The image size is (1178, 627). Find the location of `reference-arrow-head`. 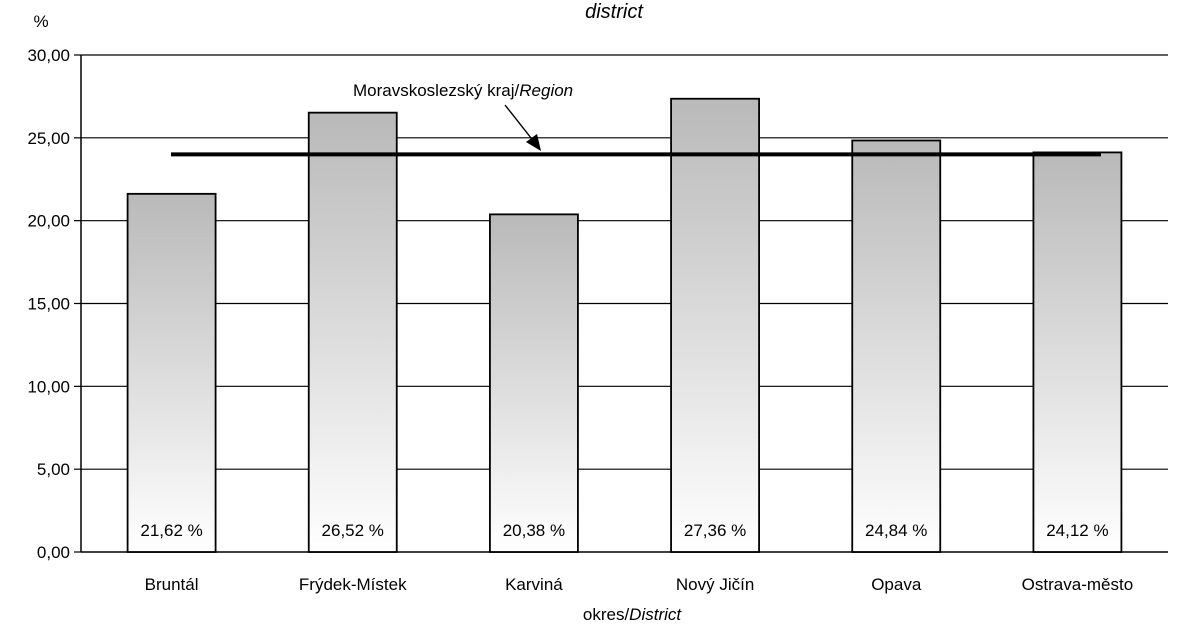

reference-arrow-head is located at coordinates (533, 142).